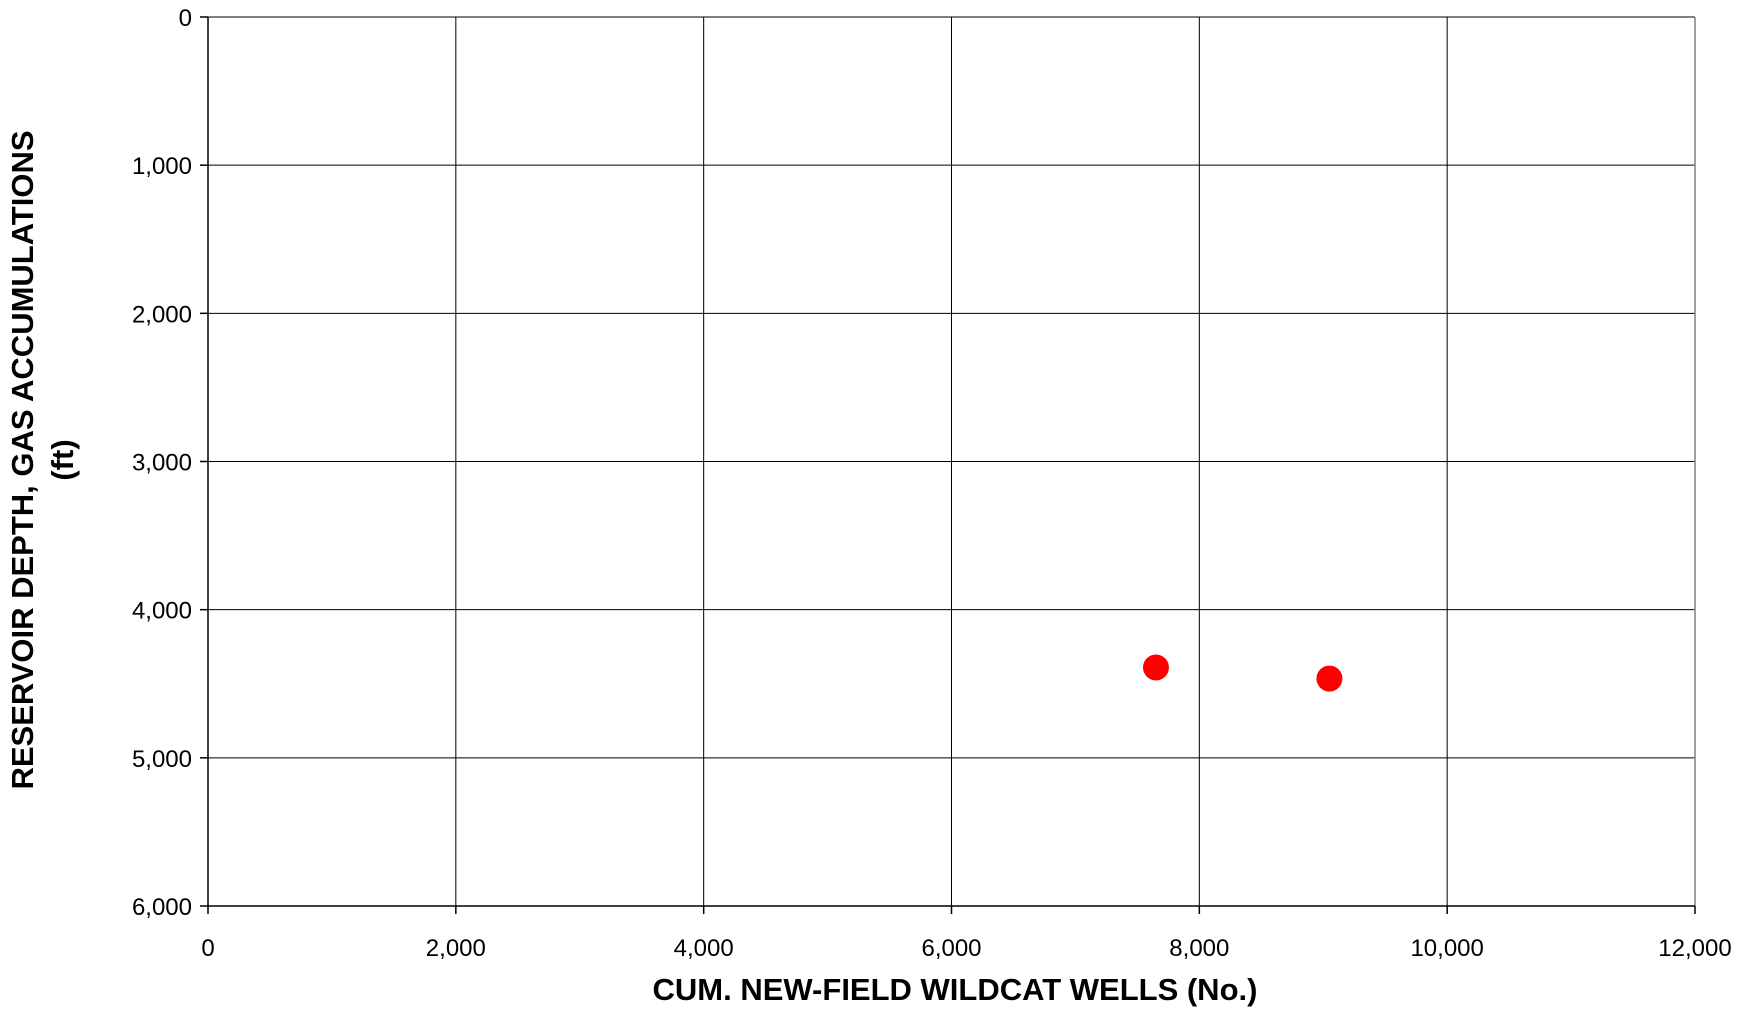 The height and width of the screenshot is (1034, 1741). I want to click on x-tick-label: 2,000, so click(456, 948).